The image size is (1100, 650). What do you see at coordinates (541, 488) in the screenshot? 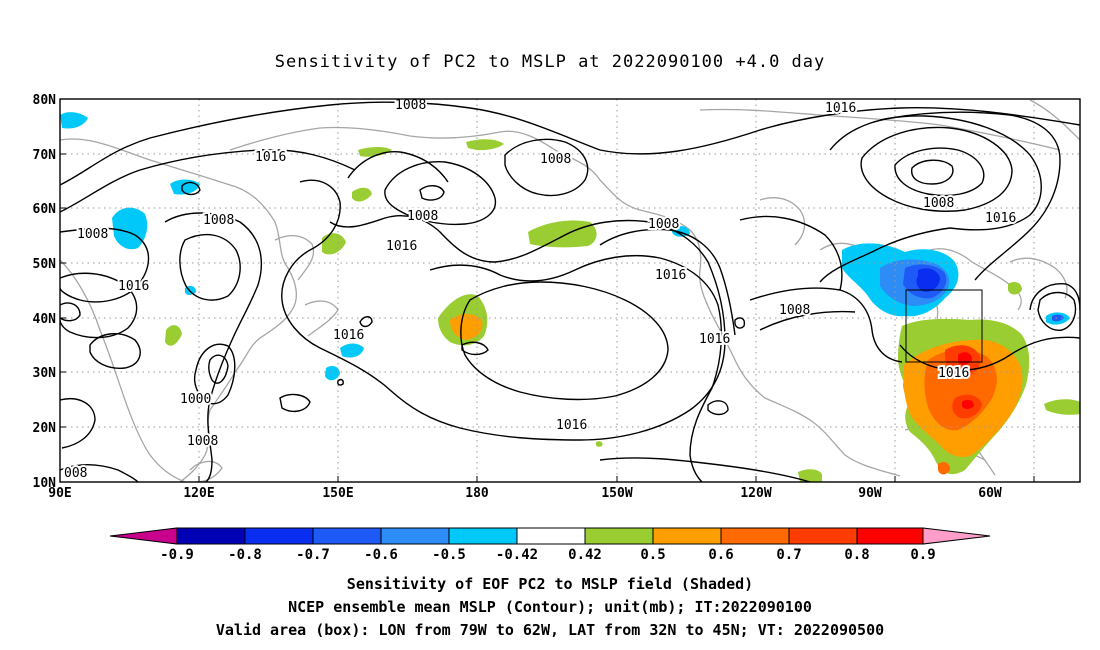
I see `lon-axis: 90E 120E 150E 180 150W 120W 90W 60W` at bounding box center [541, 488].